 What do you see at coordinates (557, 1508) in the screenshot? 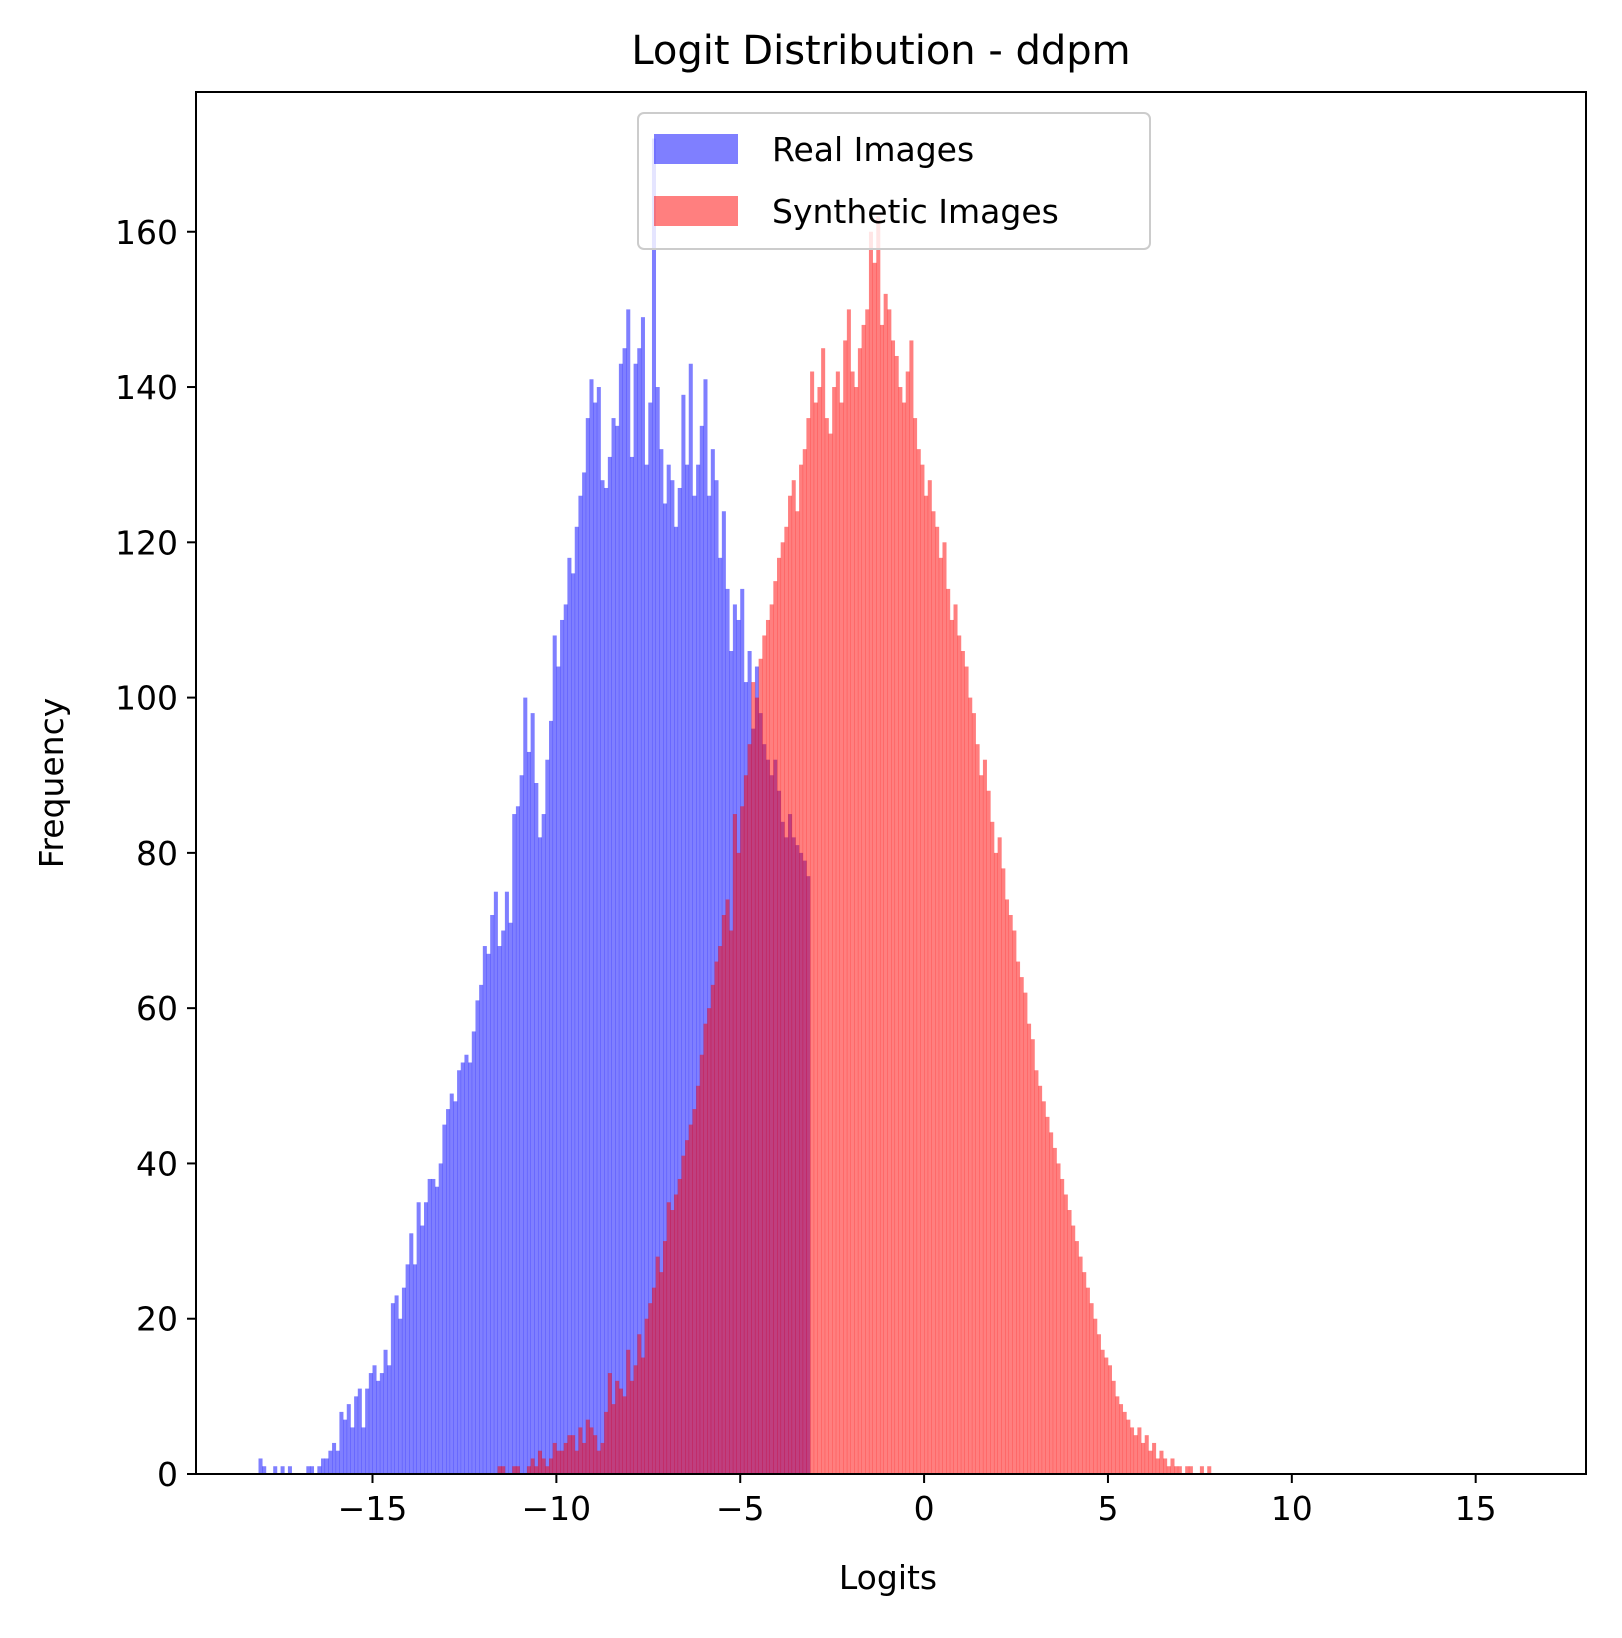
I see `x-tick-label: −10` at bounding box center [557, 1508].